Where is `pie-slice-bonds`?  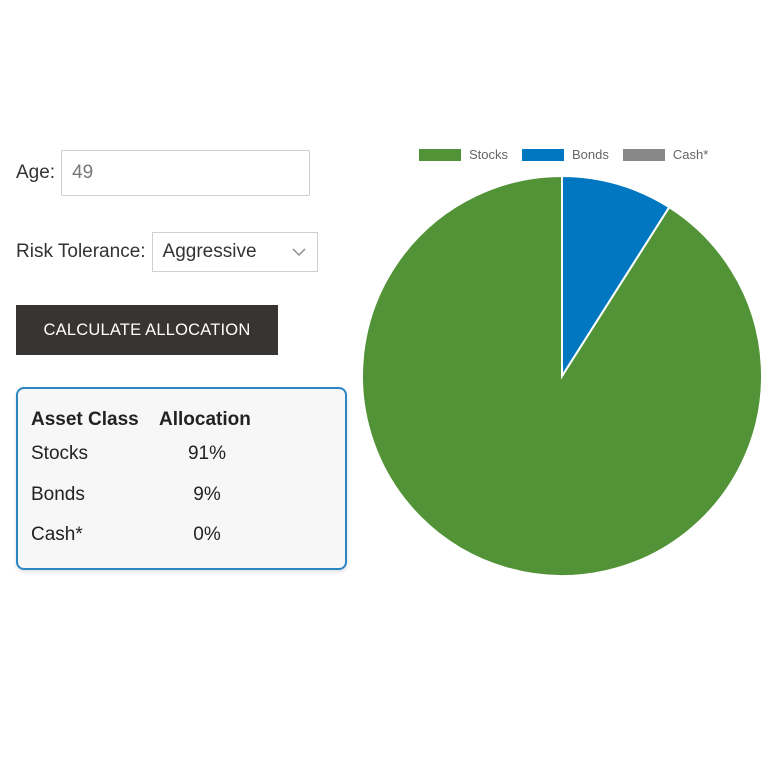
pie-slice-bonds is located at coordinates (616, 277).